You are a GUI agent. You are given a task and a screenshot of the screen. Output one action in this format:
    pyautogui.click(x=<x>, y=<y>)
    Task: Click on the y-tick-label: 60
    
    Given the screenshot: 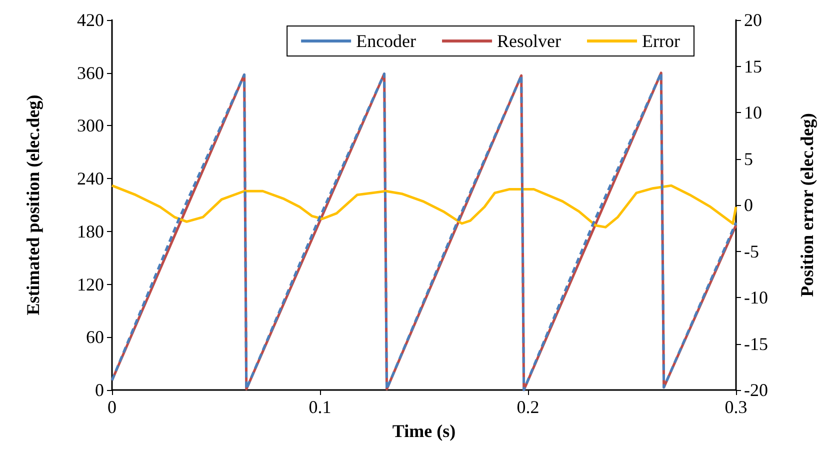 What is the action you would take?
    pyautogui.click(x=95, y=337)
    